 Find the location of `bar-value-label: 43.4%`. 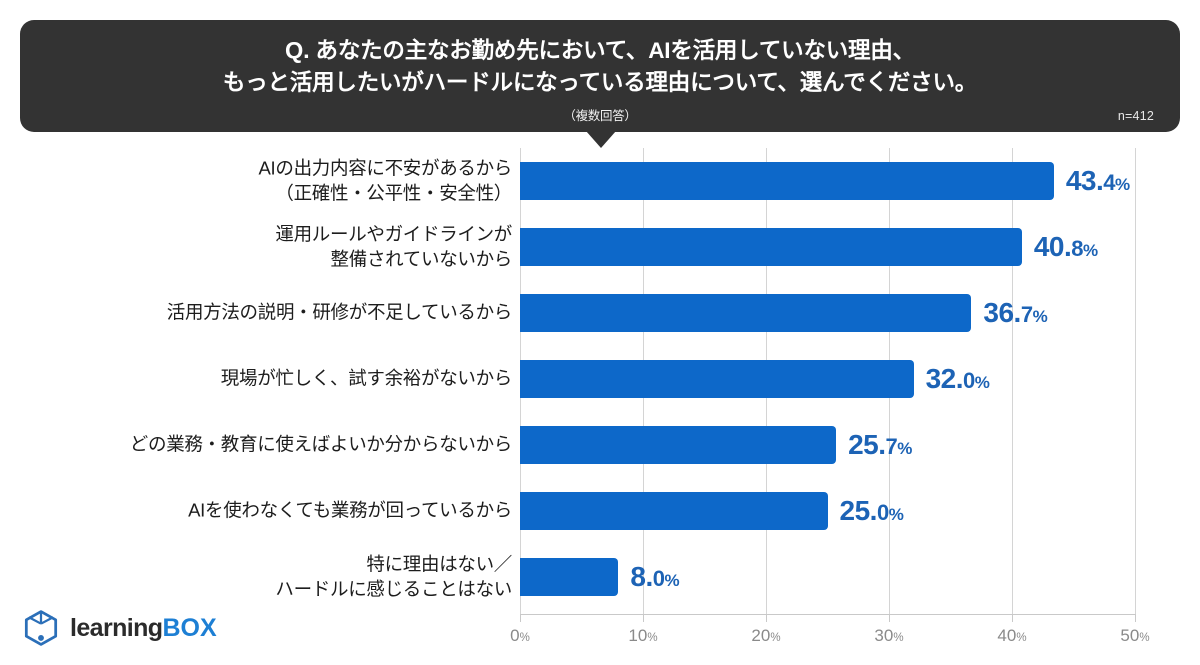

bar-value-label: 43.4% is located at coordinates (1097, 180).